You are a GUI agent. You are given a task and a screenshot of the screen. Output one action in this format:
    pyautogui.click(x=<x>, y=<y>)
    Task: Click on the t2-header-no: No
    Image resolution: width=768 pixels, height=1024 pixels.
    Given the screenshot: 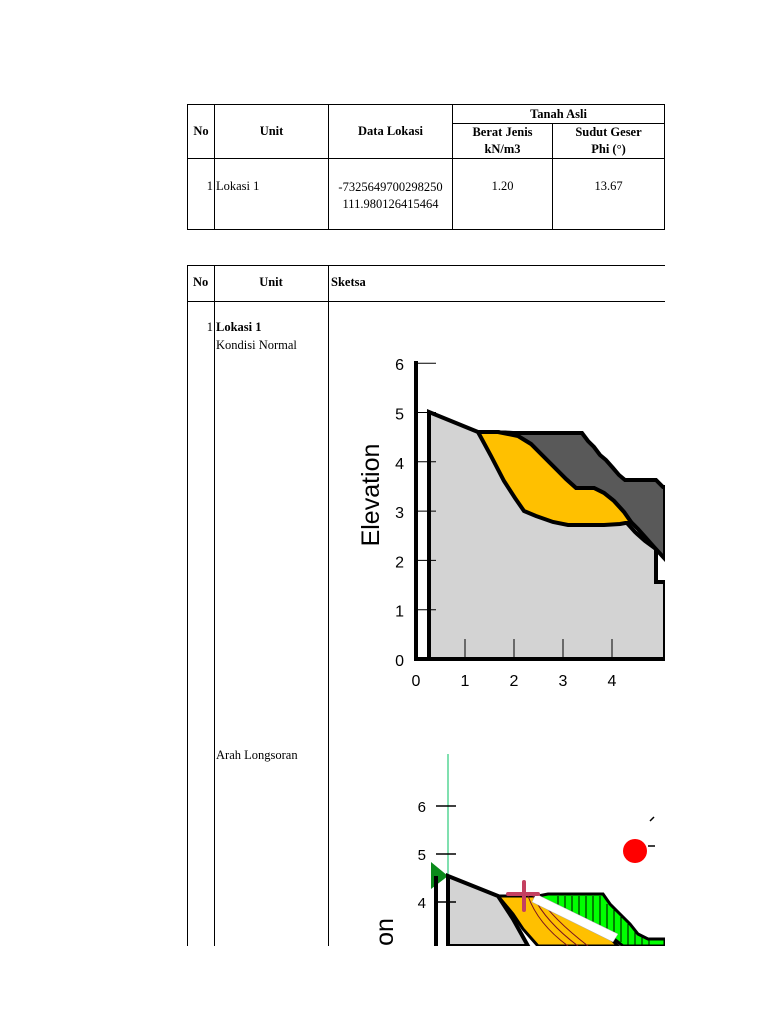 What is the action you would take?
    pyautogui.click(x=201, y=282)
    